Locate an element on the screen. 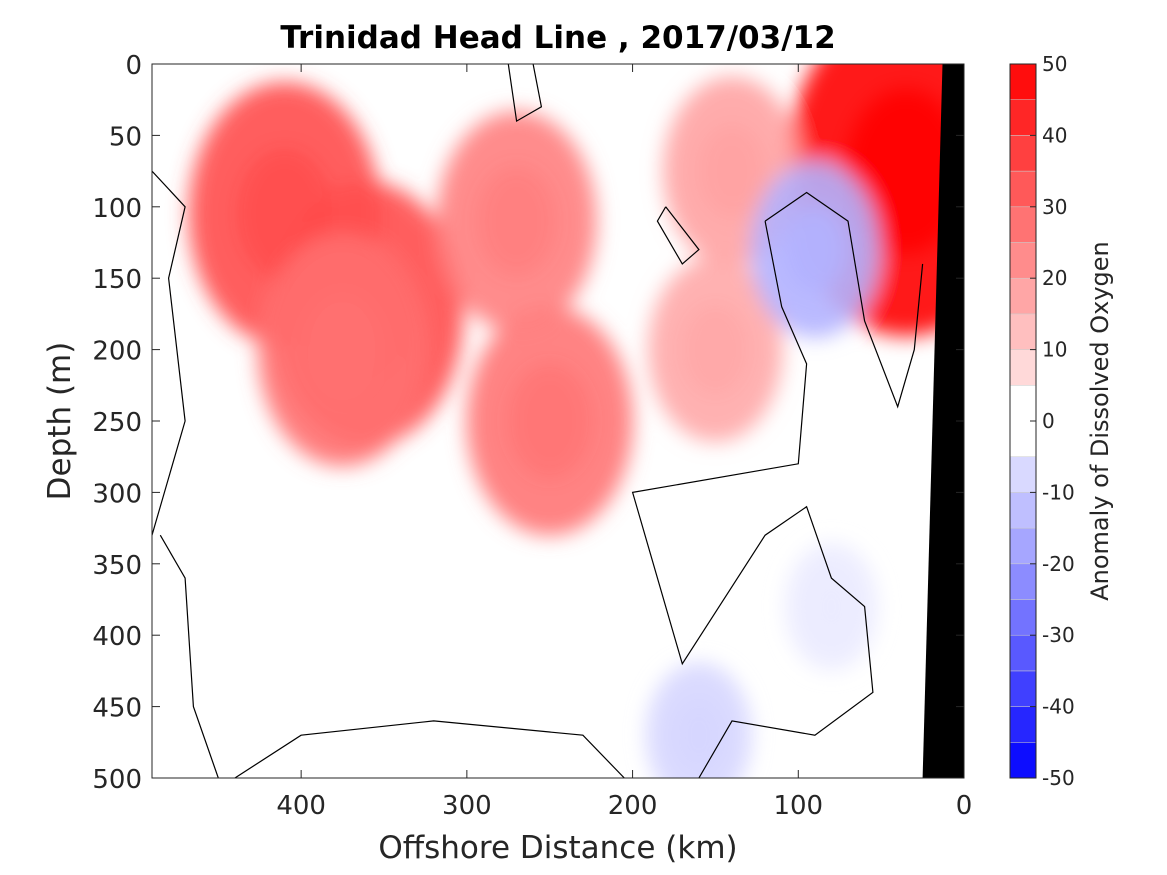  colorbar-tick-label: -30 is located at coordinates (1058, 635).